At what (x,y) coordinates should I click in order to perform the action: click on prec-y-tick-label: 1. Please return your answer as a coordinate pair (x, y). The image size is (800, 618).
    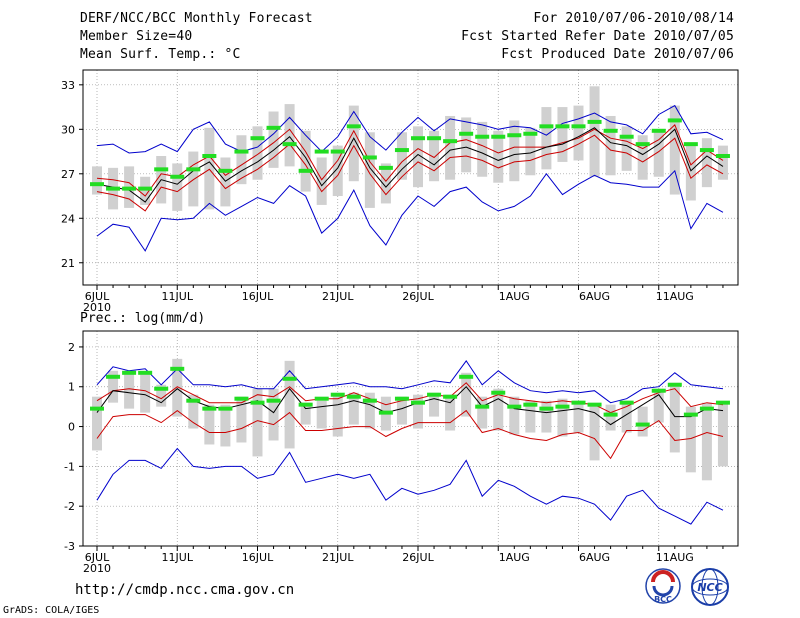
    Looking at the image, I should click on (71, 387).